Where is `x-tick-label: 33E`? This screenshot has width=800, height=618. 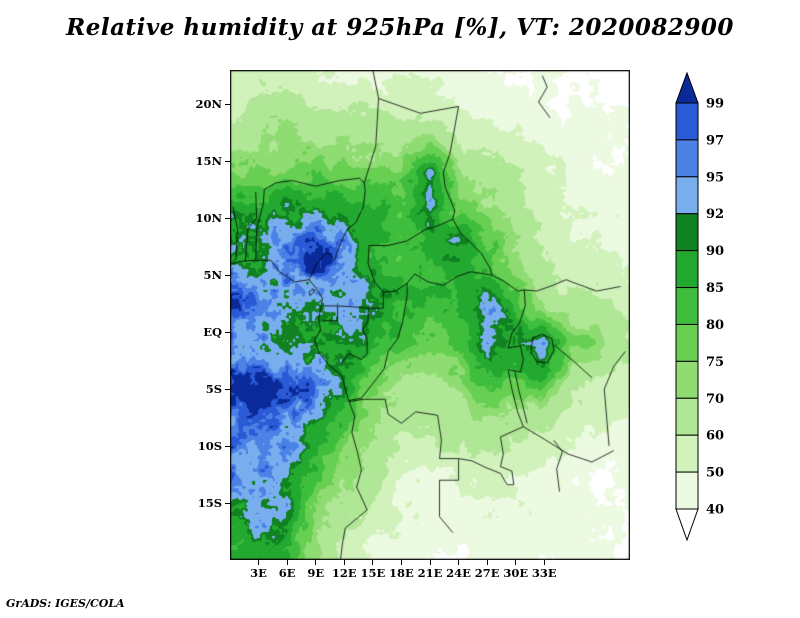
x-tick-label: 33E is located at coordinates (544, 573).